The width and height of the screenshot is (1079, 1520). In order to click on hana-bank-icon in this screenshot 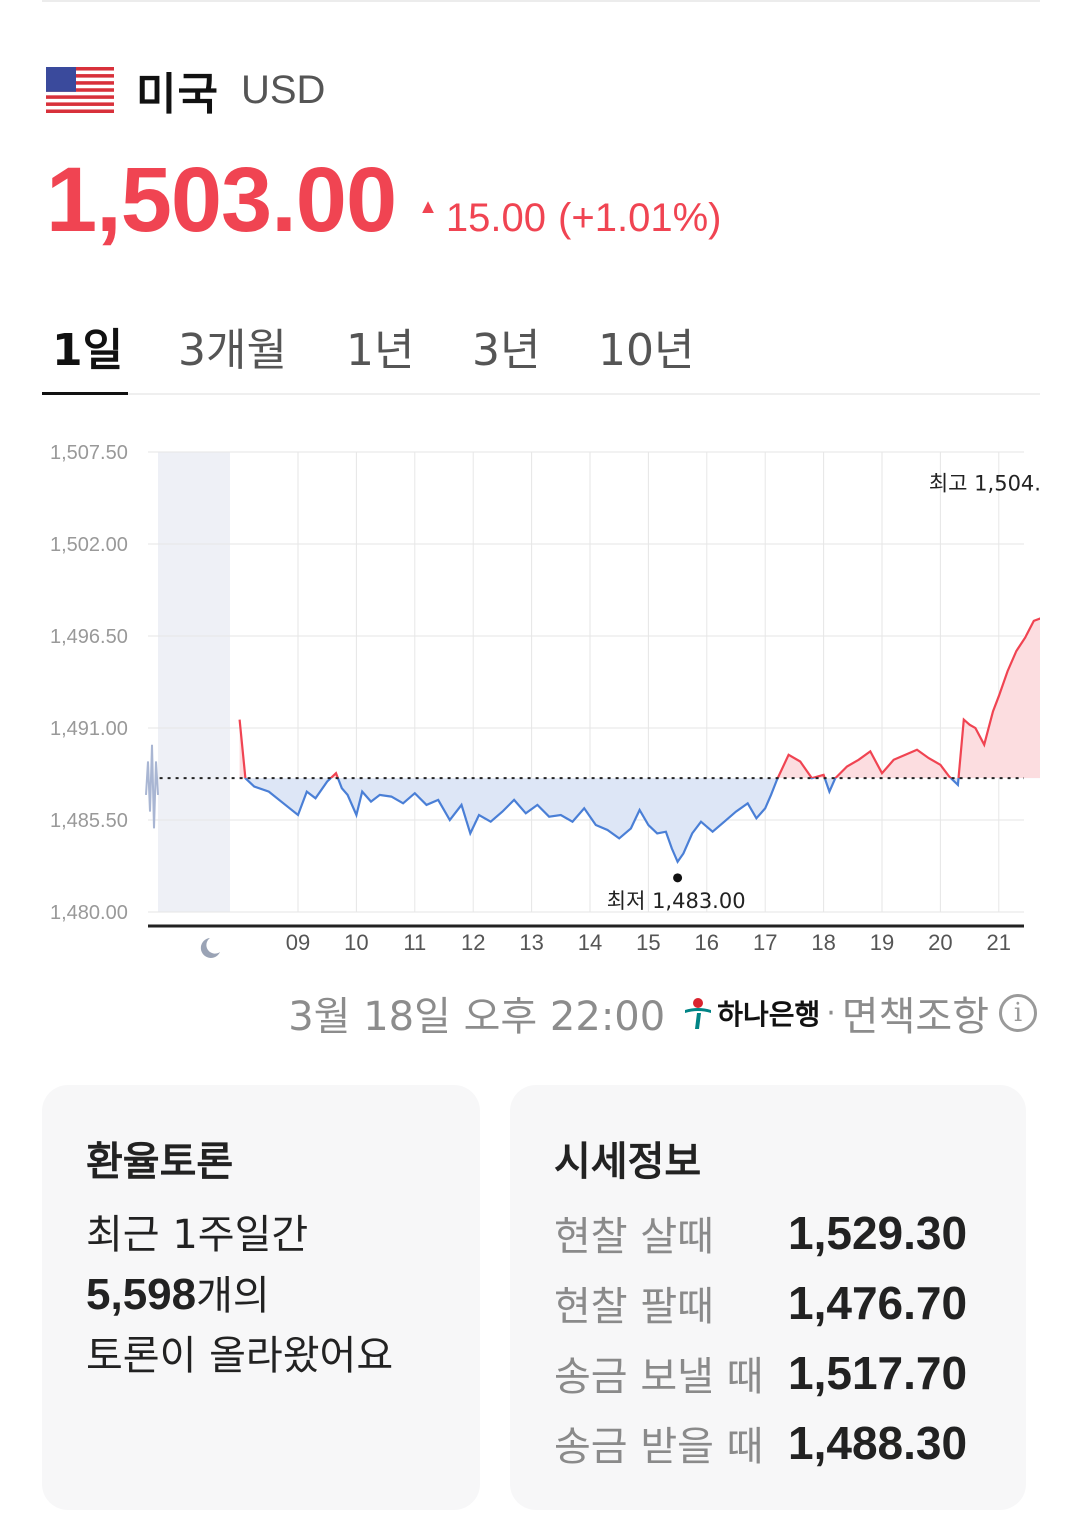, I will do `click(698, 1013)`.